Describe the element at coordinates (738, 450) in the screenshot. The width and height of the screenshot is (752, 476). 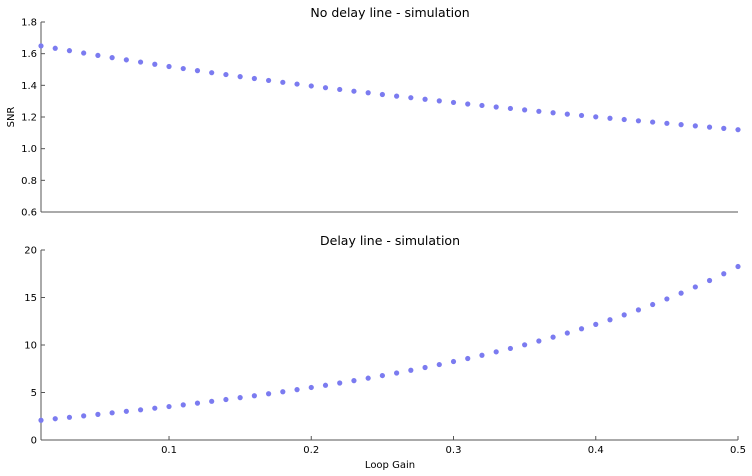
I see `x-tick-label: 0.5` at that location.